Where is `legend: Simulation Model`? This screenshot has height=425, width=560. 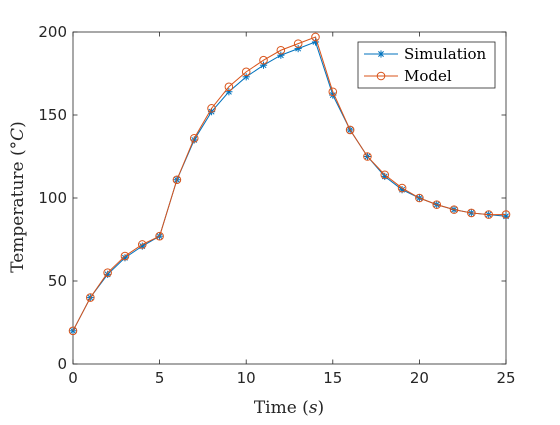
legend: Simulation Model is located at coordinates (426, 65).